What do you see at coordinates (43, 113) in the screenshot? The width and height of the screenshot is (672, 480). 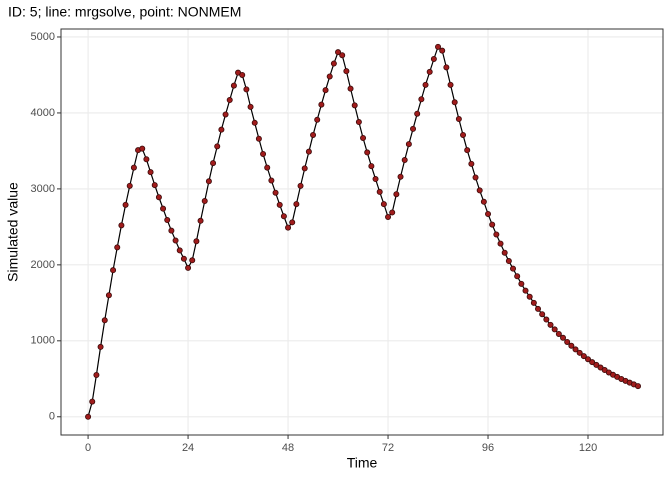 I see `y-tick-label: 4000` at bounding box center [43, 113].